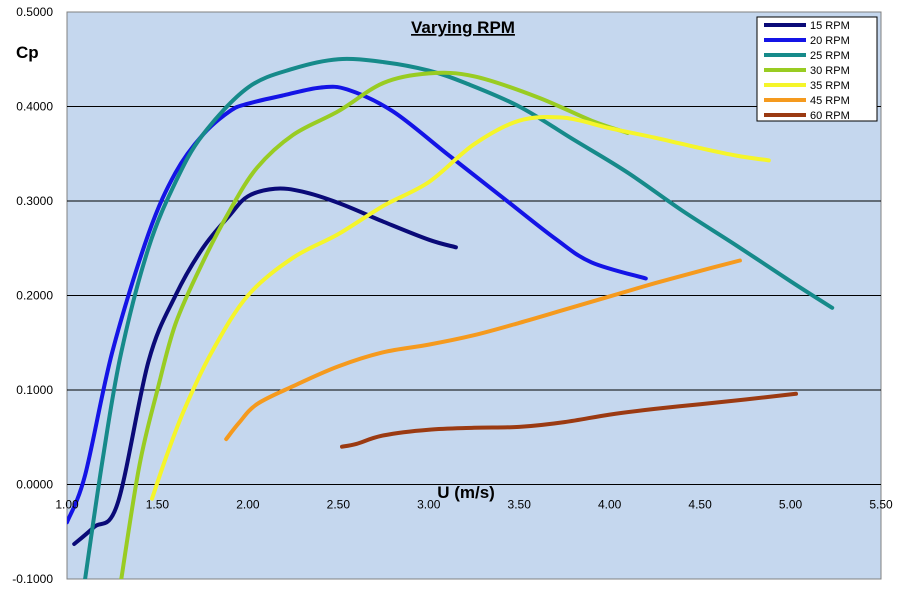 The image size is (903, 597). What do you see at coordinates (520, 505) in the screenshot?
I see `x-tick-label: 3.50` at bounding box center [520, 505].